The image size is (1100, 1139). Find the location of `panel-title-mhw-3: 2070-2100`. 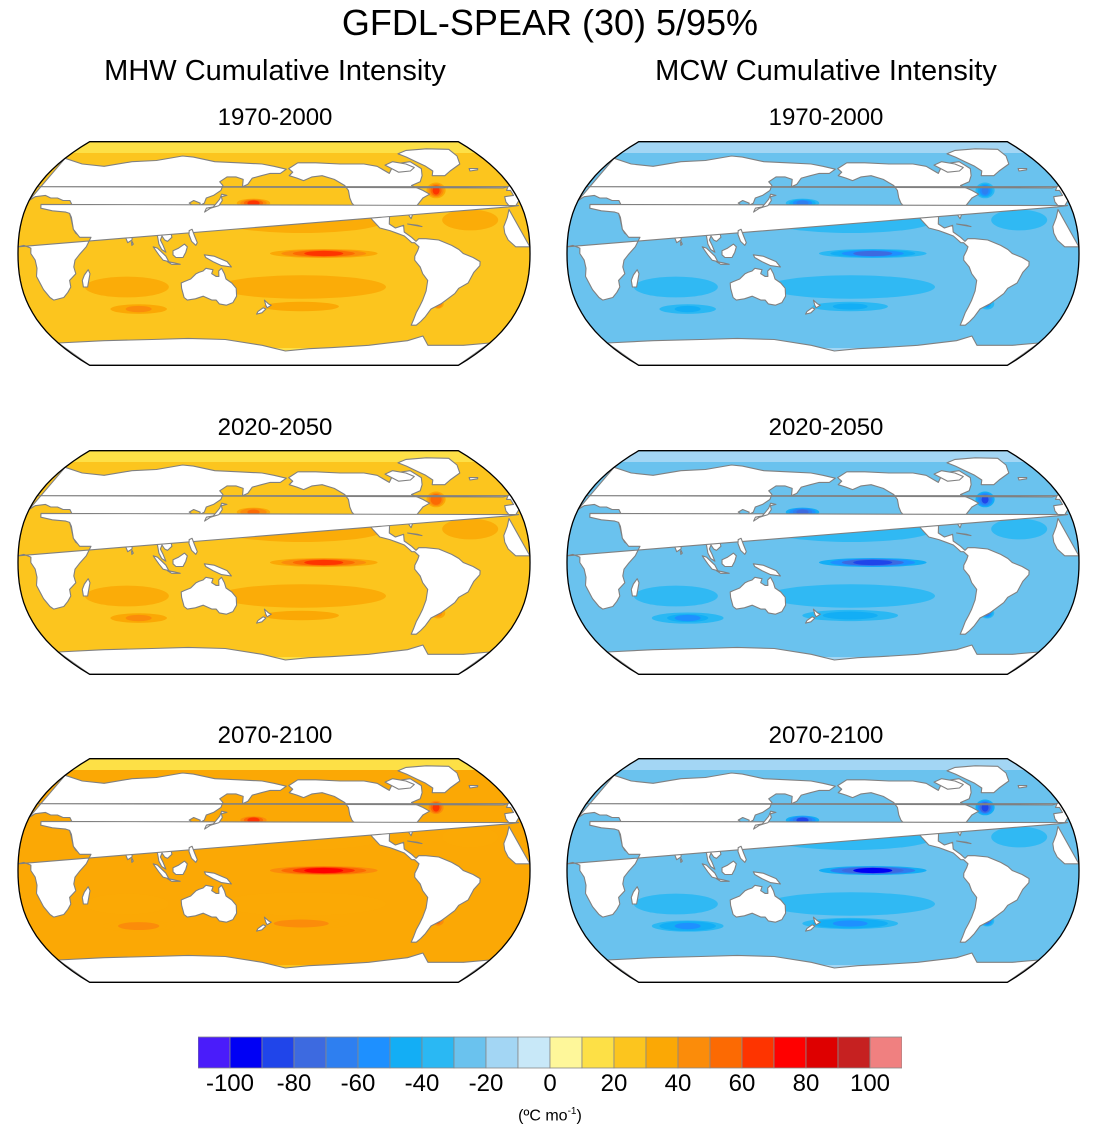

panel-title-mhw-3: 2070-2100 is located at coordinates (275, 735).